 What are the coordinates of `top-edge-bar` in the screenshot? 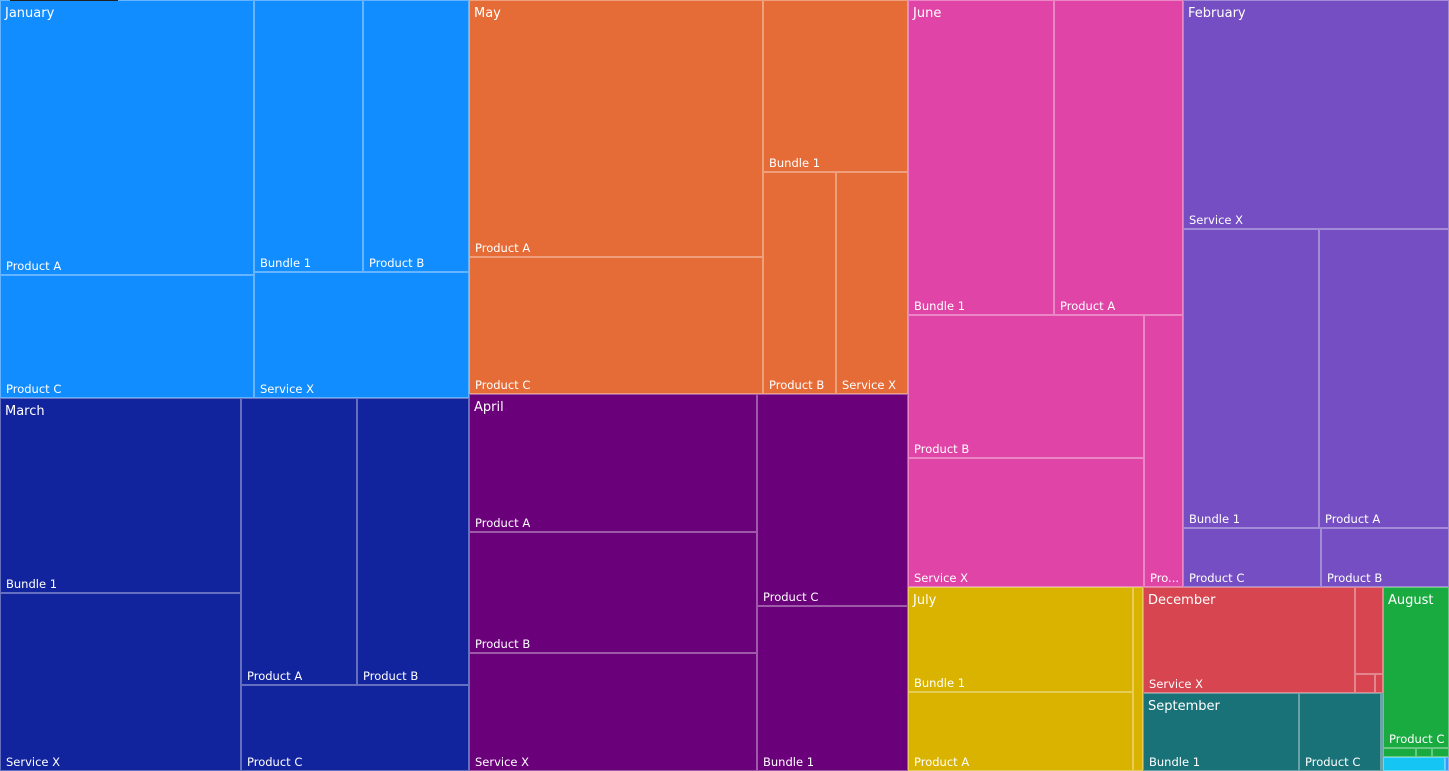 It's located at (64, 0).